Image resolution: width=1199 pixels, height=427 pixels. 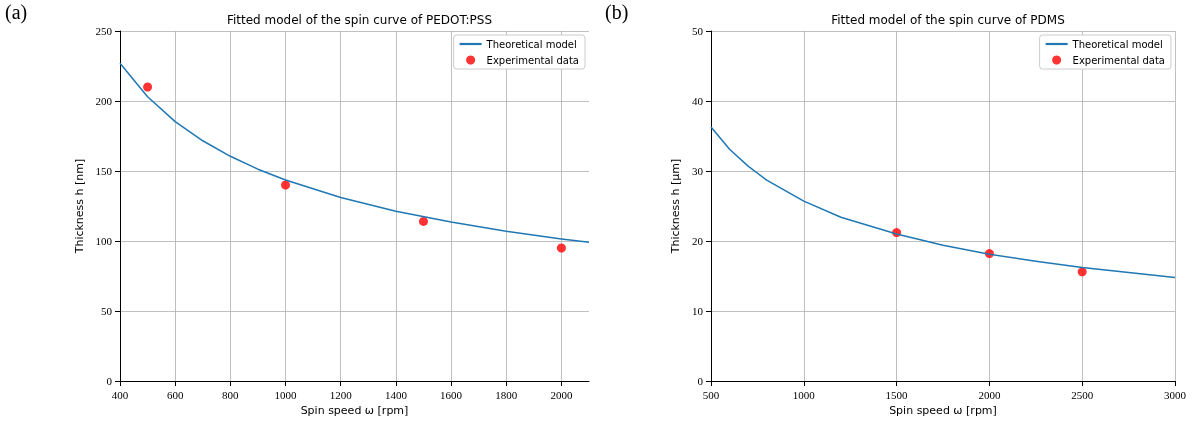 I want to click on text: (a), so click(x=16, y=12).